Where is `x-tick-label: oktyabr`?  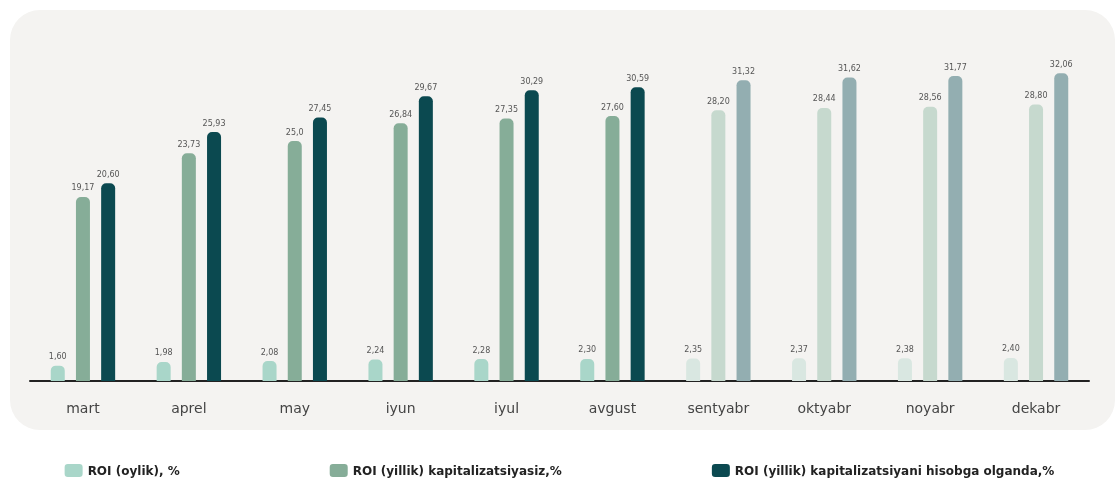 x-tick-label: oktyabr is located at coordinates (824, 408).